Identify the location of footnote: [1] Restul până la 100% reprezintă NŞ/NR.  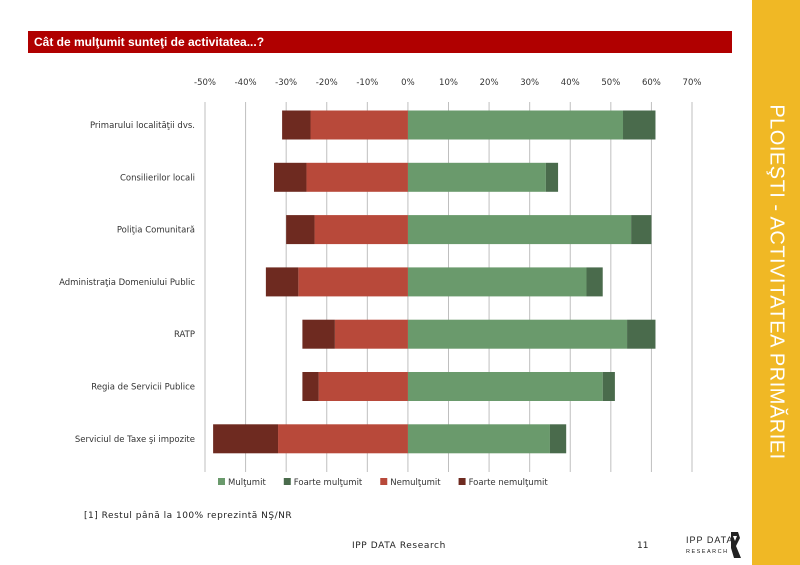
(188, 516).